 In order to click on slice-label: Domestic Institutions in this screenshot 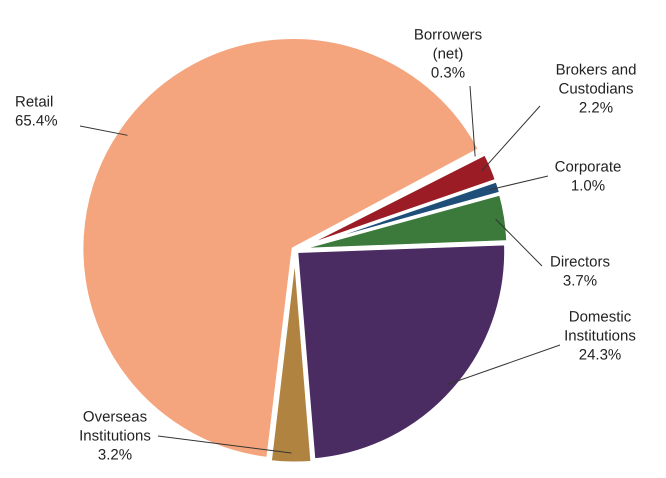, I will do `click(600, 326)`.